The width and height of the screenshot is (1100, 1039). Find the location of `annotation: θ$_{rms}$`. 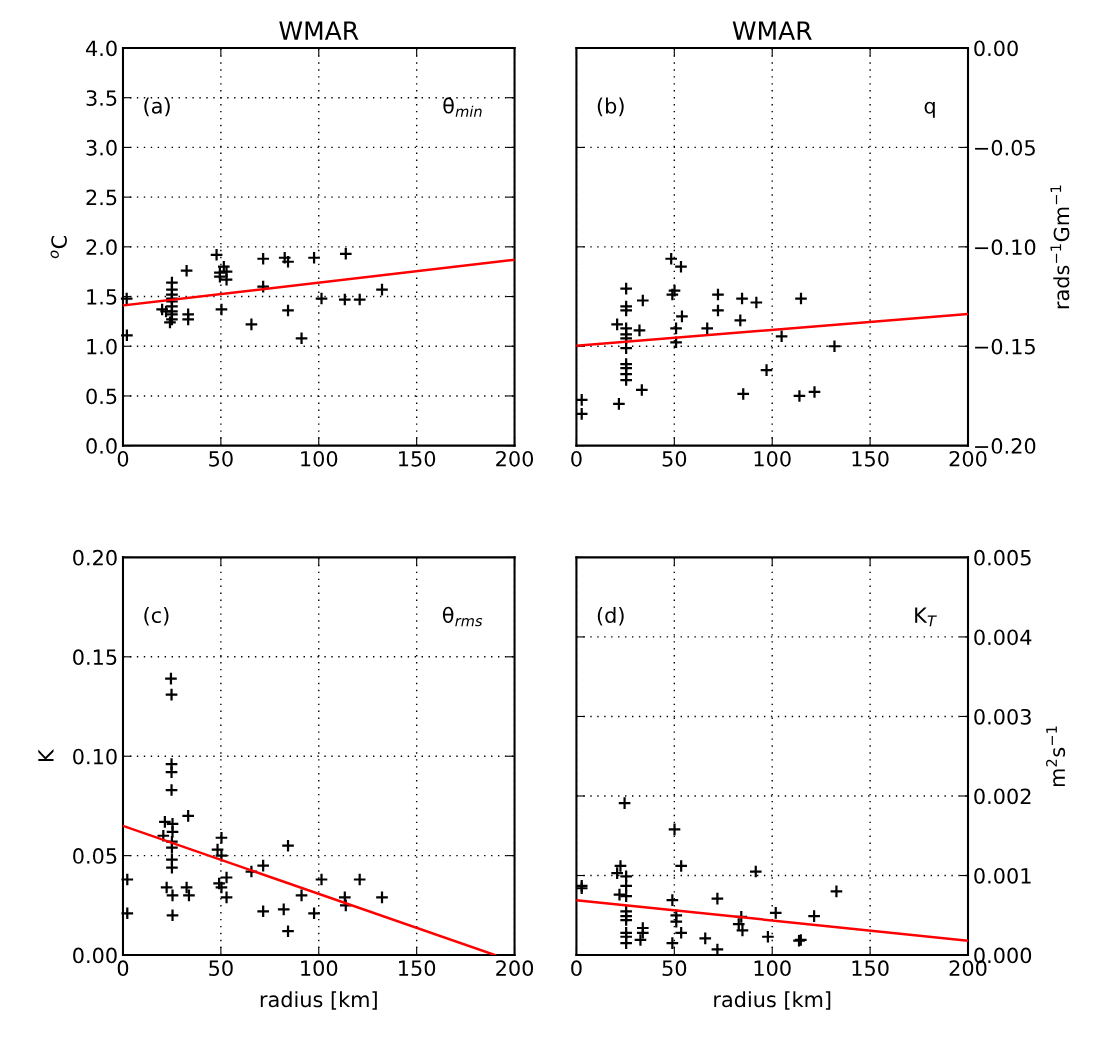

annotation: θ$_{rms}$ is located at coordinates (462, 616).